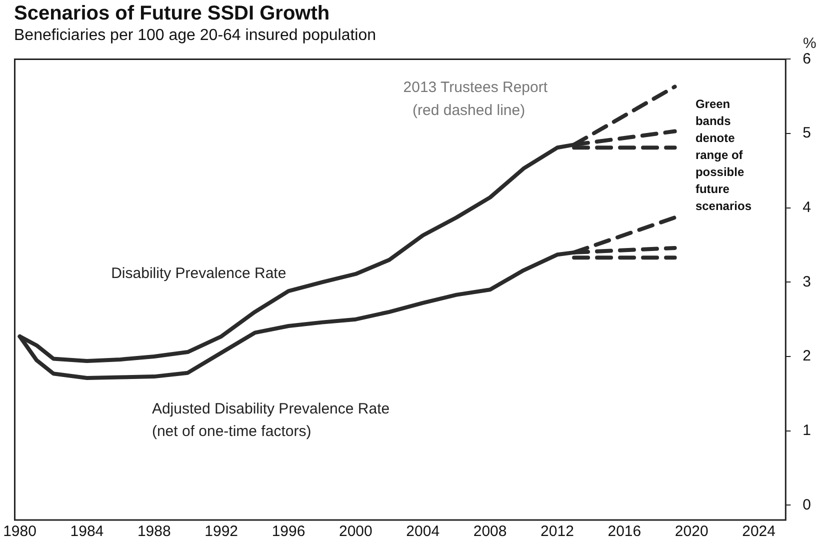  Describe the element at coordinates (154, 531) in the screenshot. I see `x-tick-label: 1988` at that location.